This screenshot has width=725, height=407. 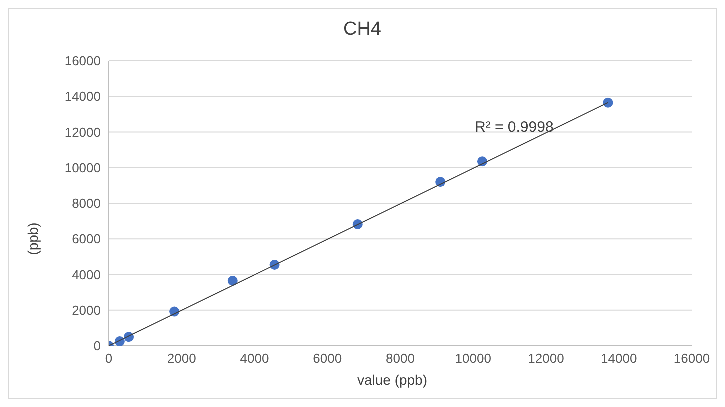 I want to click on x-axis-title: value (ppb), so click(x=392, y=380).